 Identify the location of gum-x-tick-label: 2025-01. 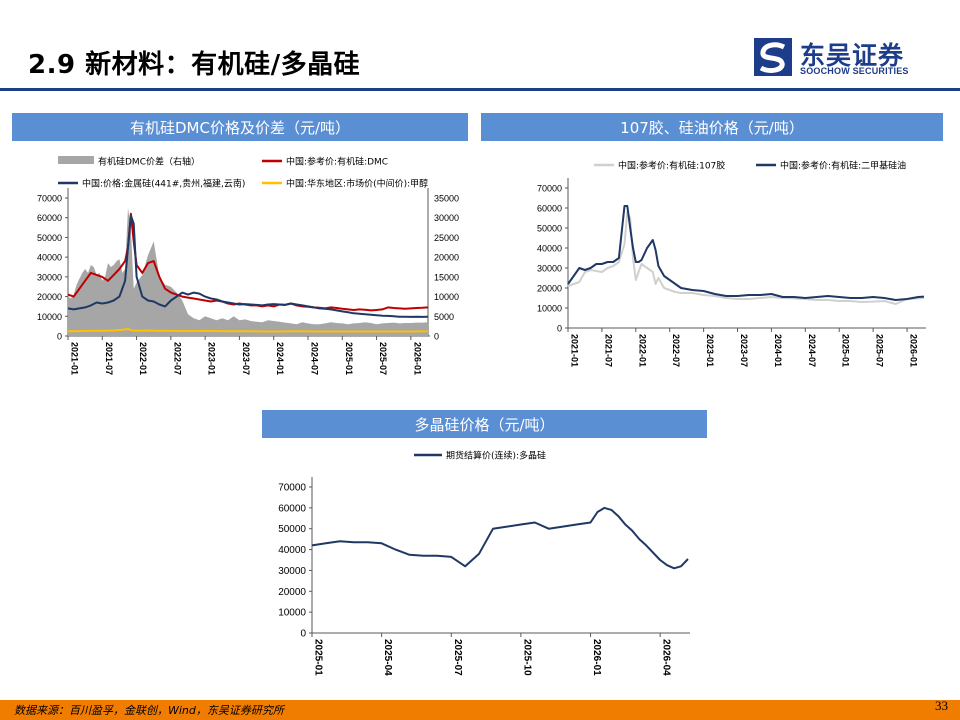
(846, 350).